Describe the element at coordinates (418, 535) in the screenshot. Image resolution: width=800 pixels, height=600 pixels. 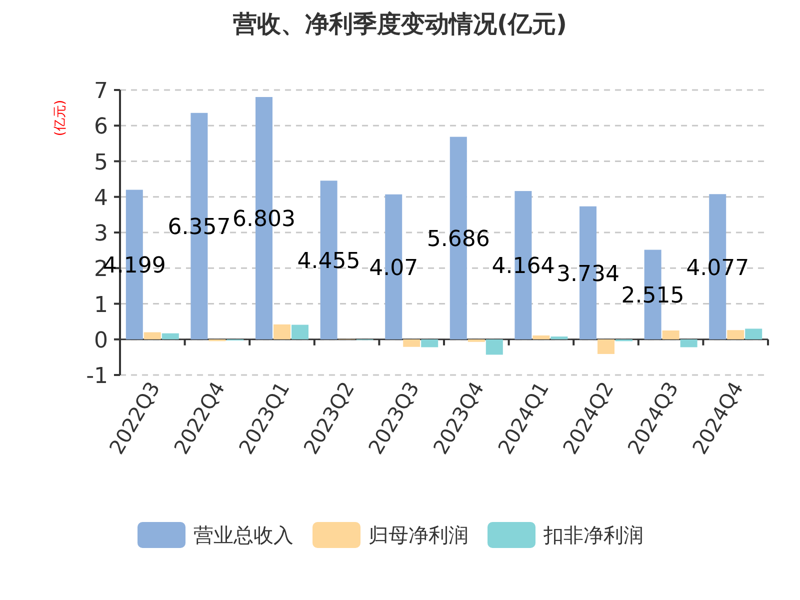
I see `legend-label: 归母净利润` at that location.